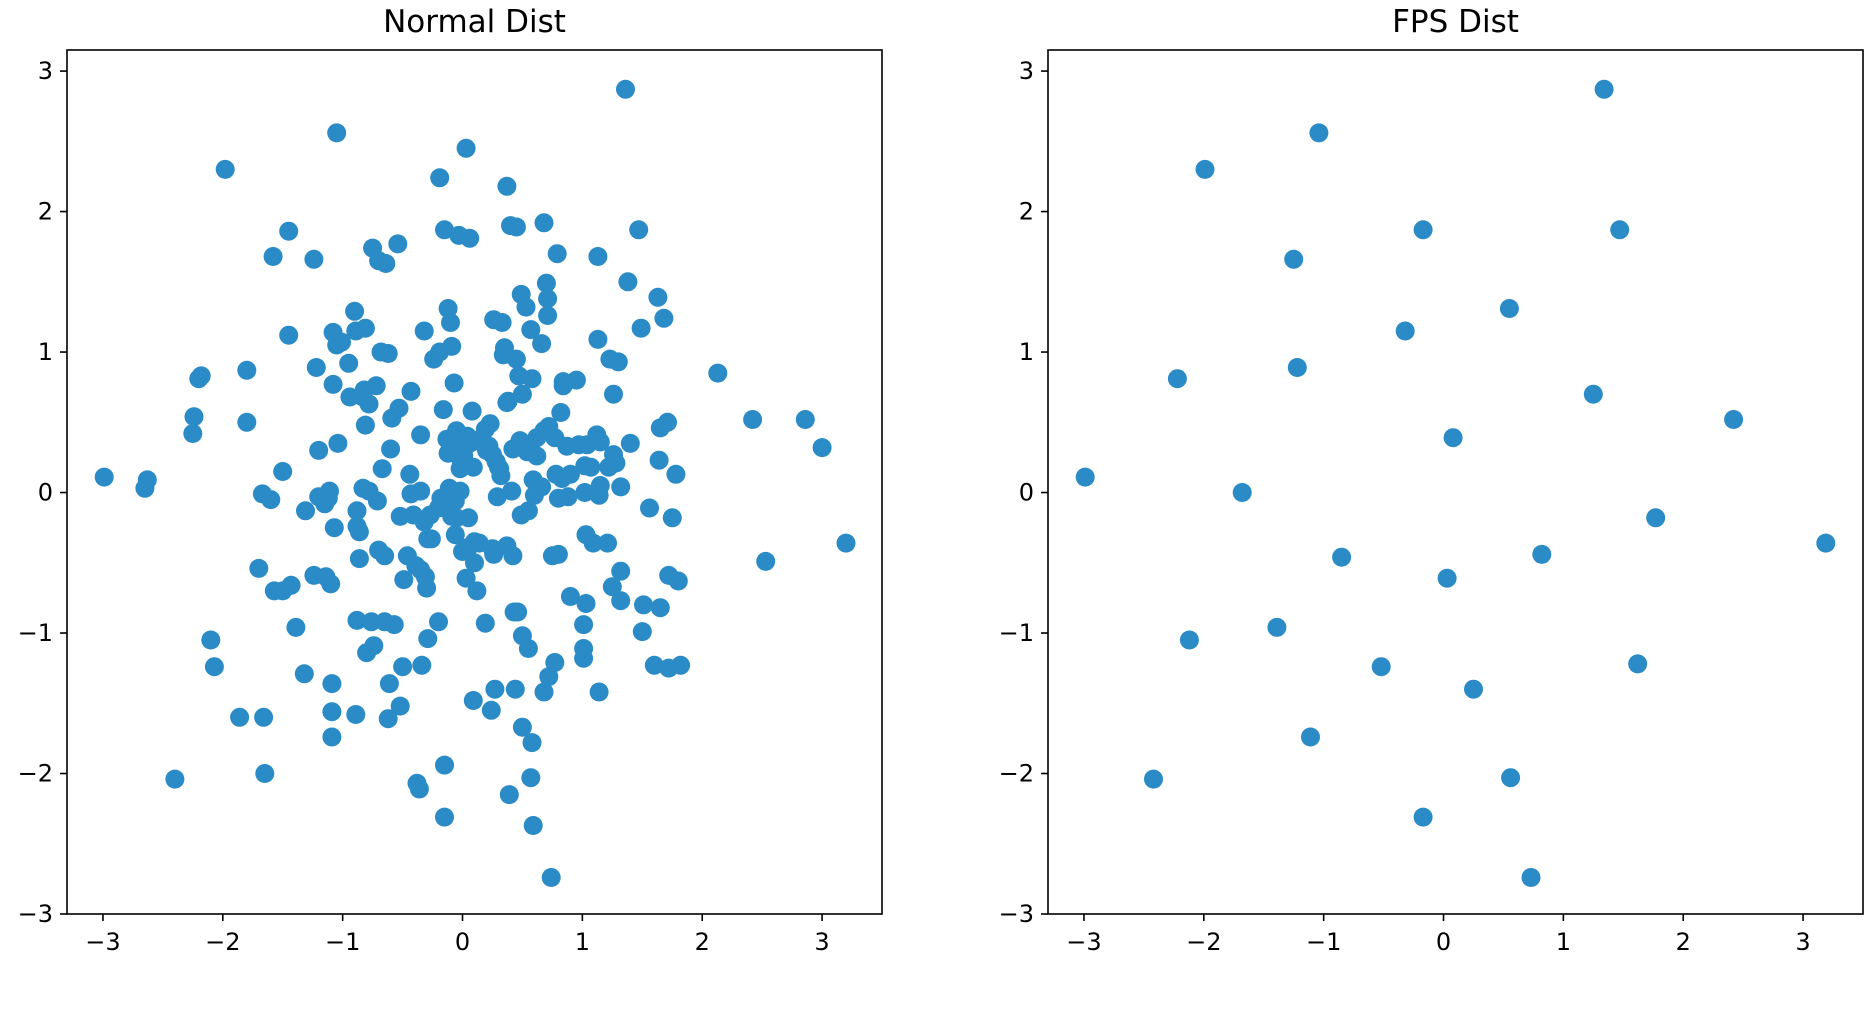 This screenshot has width=1874, height=1010. I want to click on x-tick-label: 1, so click(1563, 942).